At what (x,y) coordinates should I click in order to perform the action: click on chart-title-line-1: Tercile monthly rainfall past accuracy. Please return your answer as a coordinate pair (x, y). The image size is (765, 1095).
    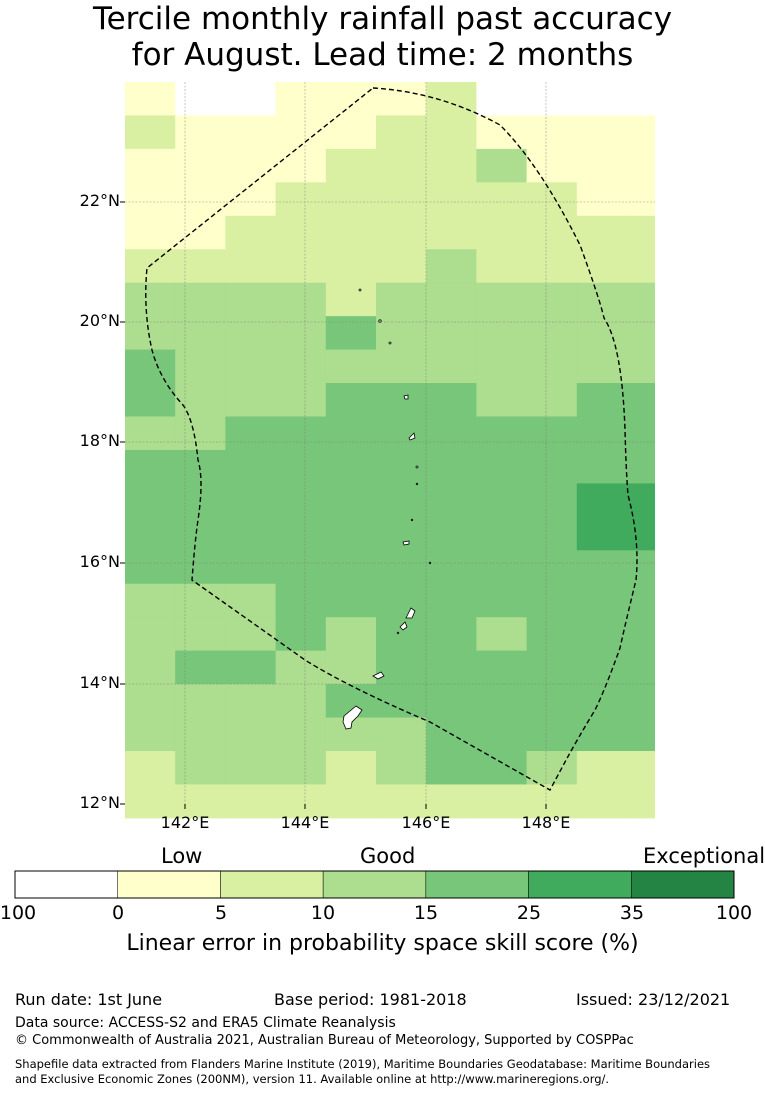
    Looking at the image, I should click on (382, 19).